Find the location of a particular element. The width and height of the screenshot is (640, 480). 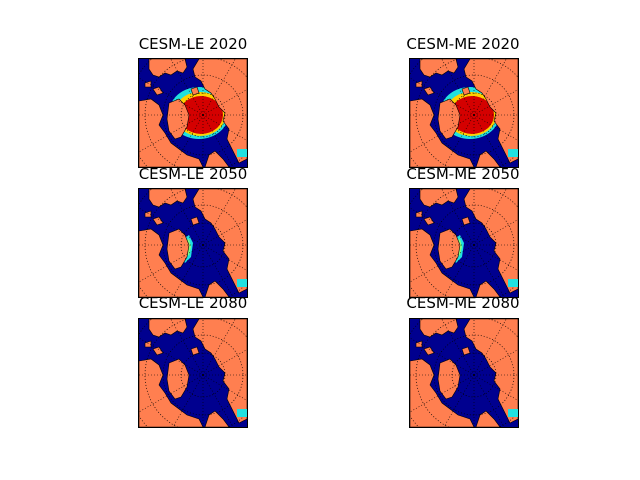

panel-title-cesm-le-2020: CESM-LE 2020 is located at coordinates (193, 44).